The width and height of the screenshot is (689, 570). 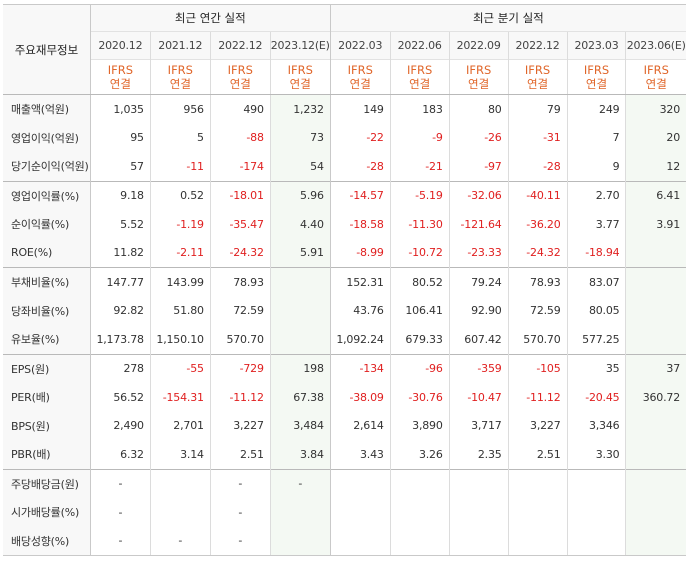 What do you see at coordinates (478, 339) in the screenshot?
I see `table-cell: 607.42` at bounding box center [478, 339].